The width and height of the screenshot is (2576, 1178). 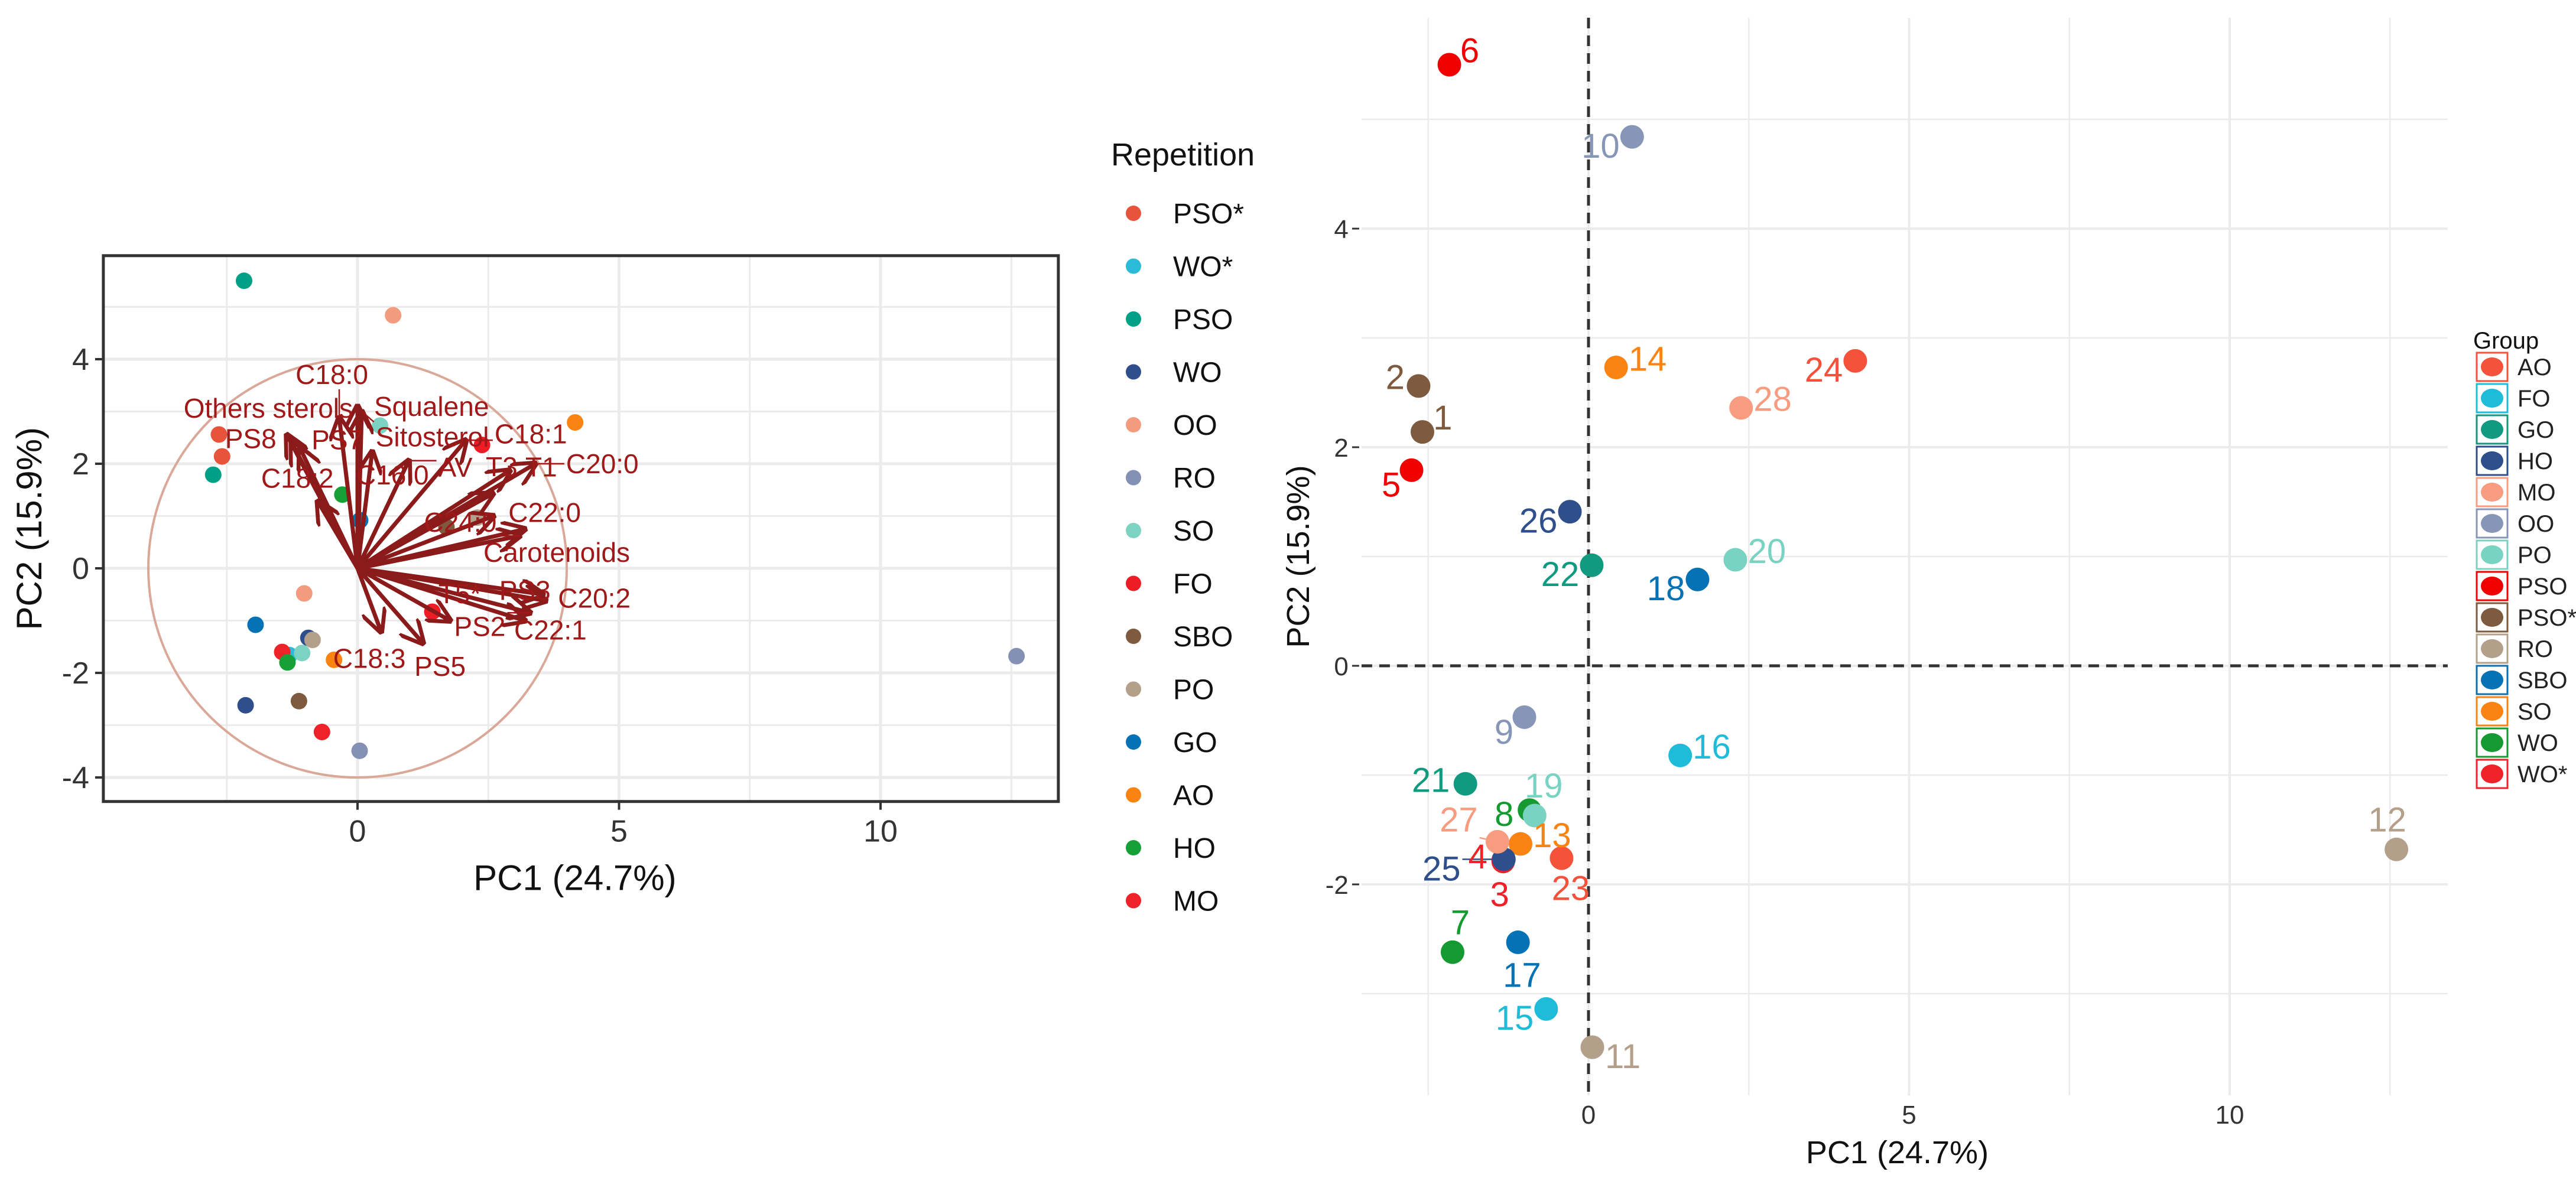 What do you see at coordinates (1193, 584) in the screenshot?
I see `legend-label: FO` at bounding box center [1193, 584].